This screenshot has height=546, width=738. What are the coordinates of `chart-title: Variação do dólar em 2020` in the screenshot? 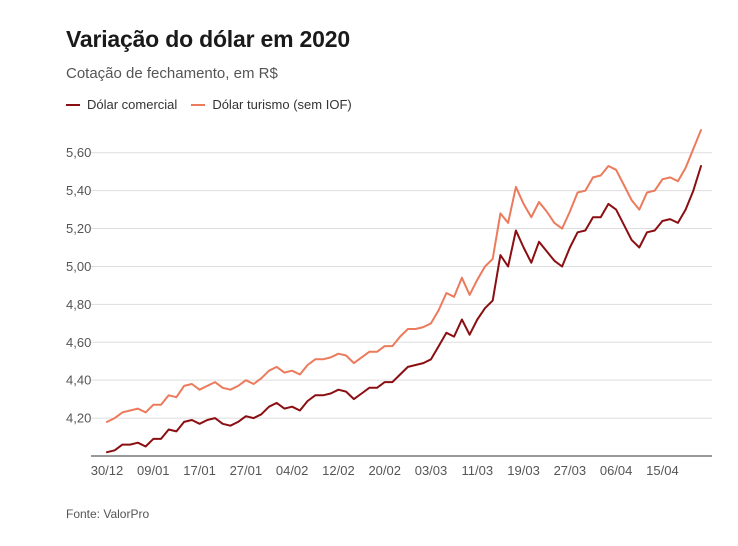 It's located at (208, 39).